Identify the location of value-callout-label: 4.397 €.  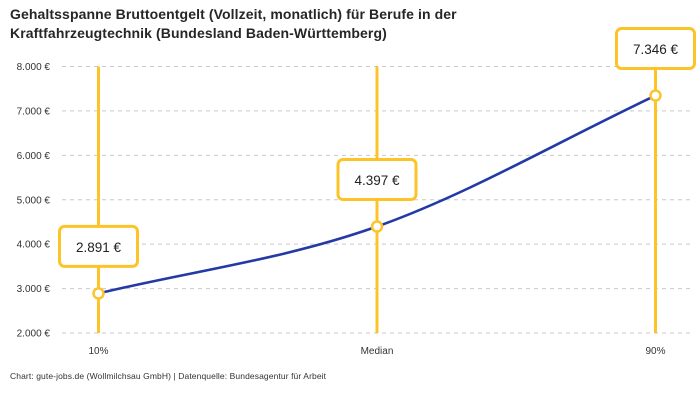
(377, 180).